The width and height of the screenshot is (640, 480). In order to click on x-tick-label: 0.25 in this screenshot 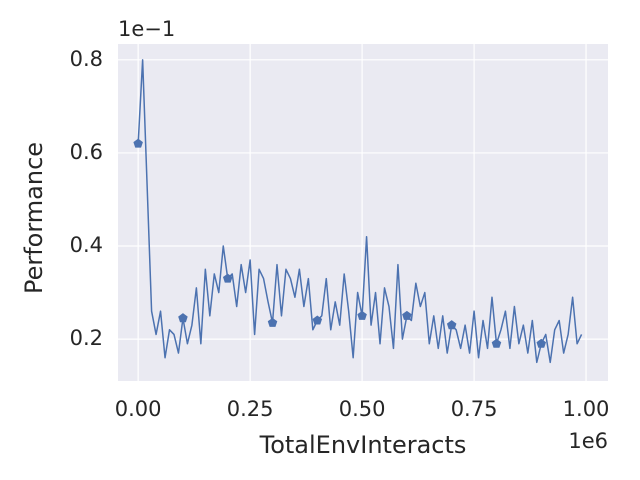, I will do `click(250, 409)`.